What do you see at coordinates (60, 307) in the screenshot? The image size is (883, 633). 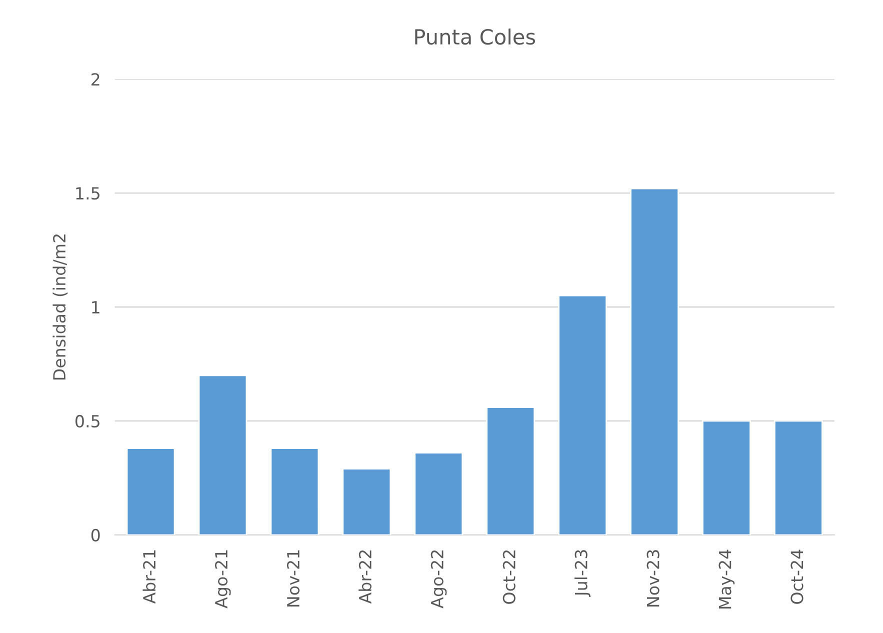 I see `y-axis-title: Densidad (ind/m2` at bounding box center [60, 307].